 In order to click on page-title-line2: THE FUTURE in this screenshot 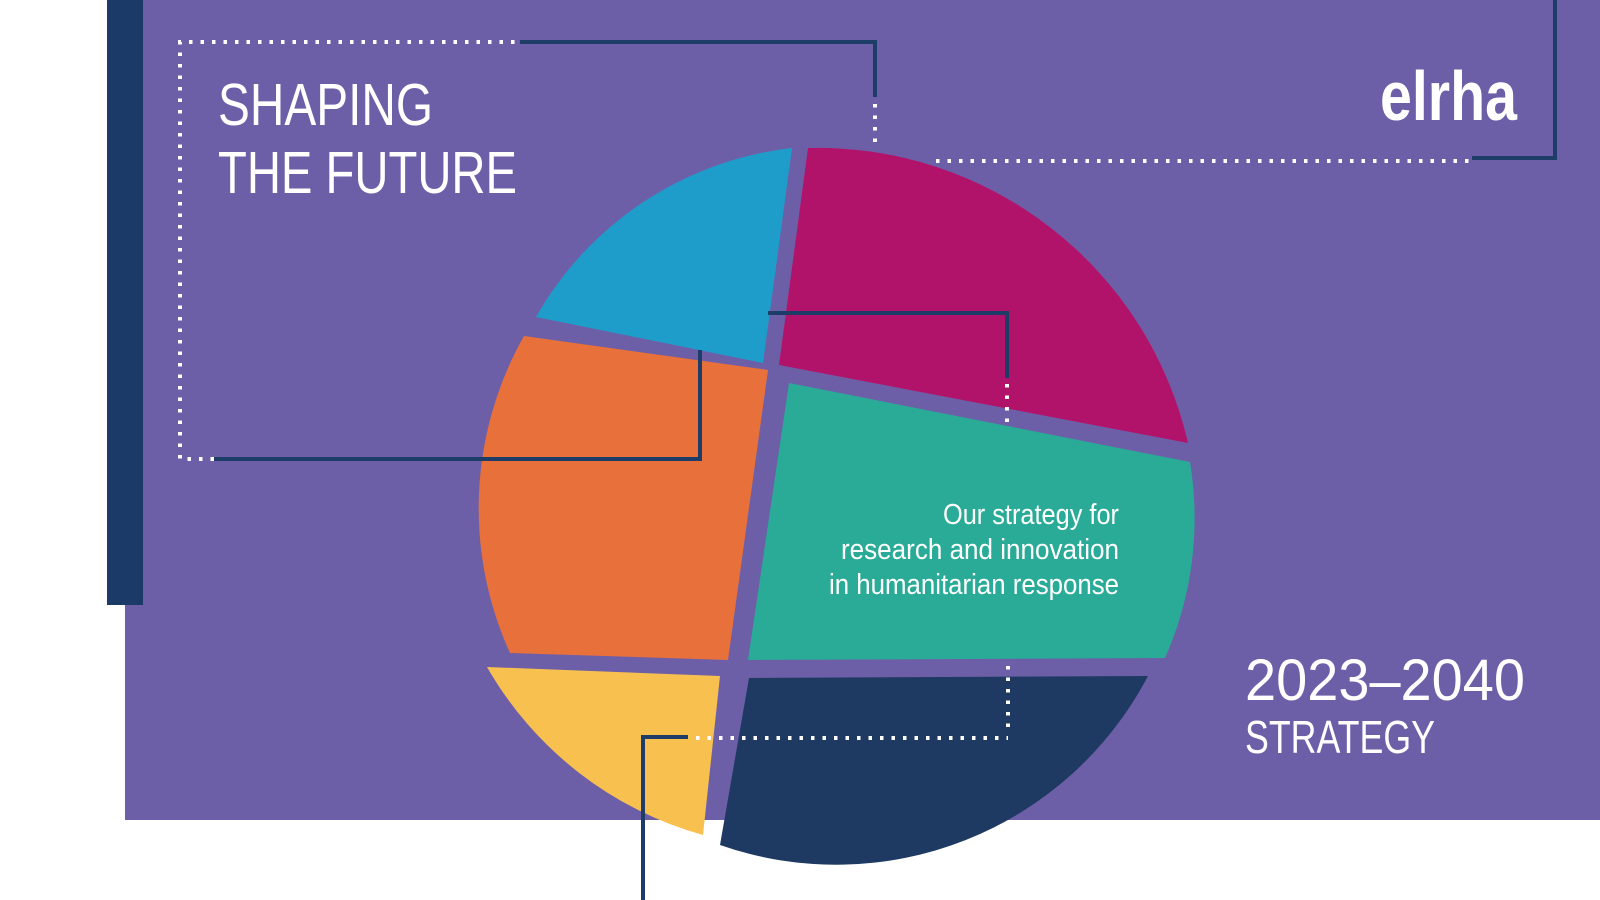, I will do `click(367, 173)`.